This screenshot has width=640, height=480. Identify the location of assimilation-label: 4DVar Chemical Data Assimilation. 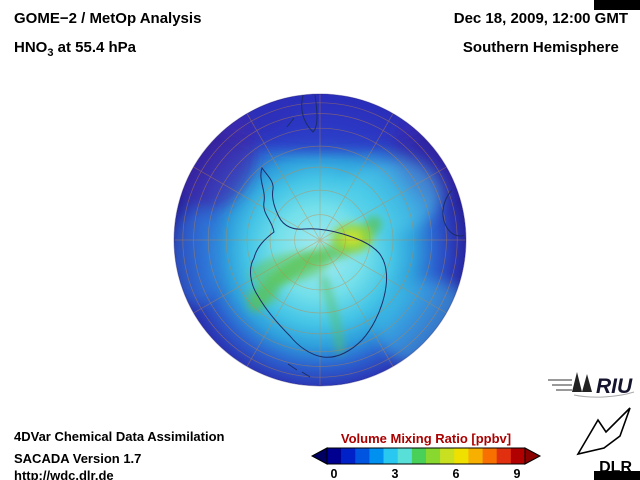
(119, 436).